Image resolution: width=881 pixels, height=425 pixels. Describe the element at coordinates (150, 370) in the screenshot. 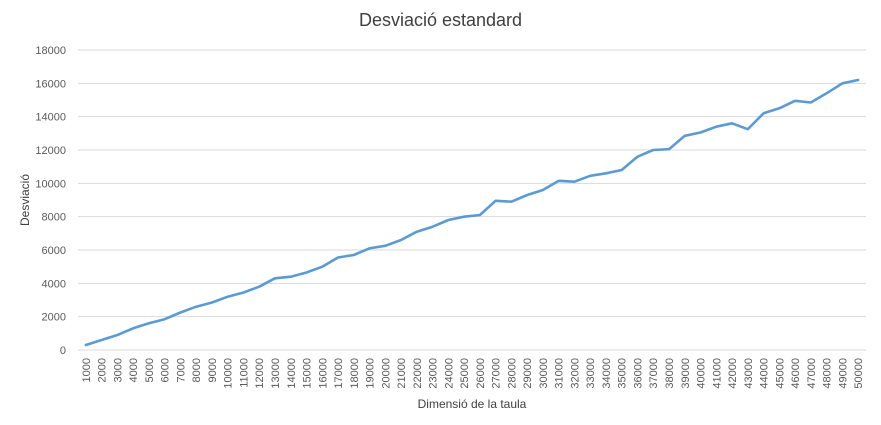

I see `x-tick-label: 5000` at that location.